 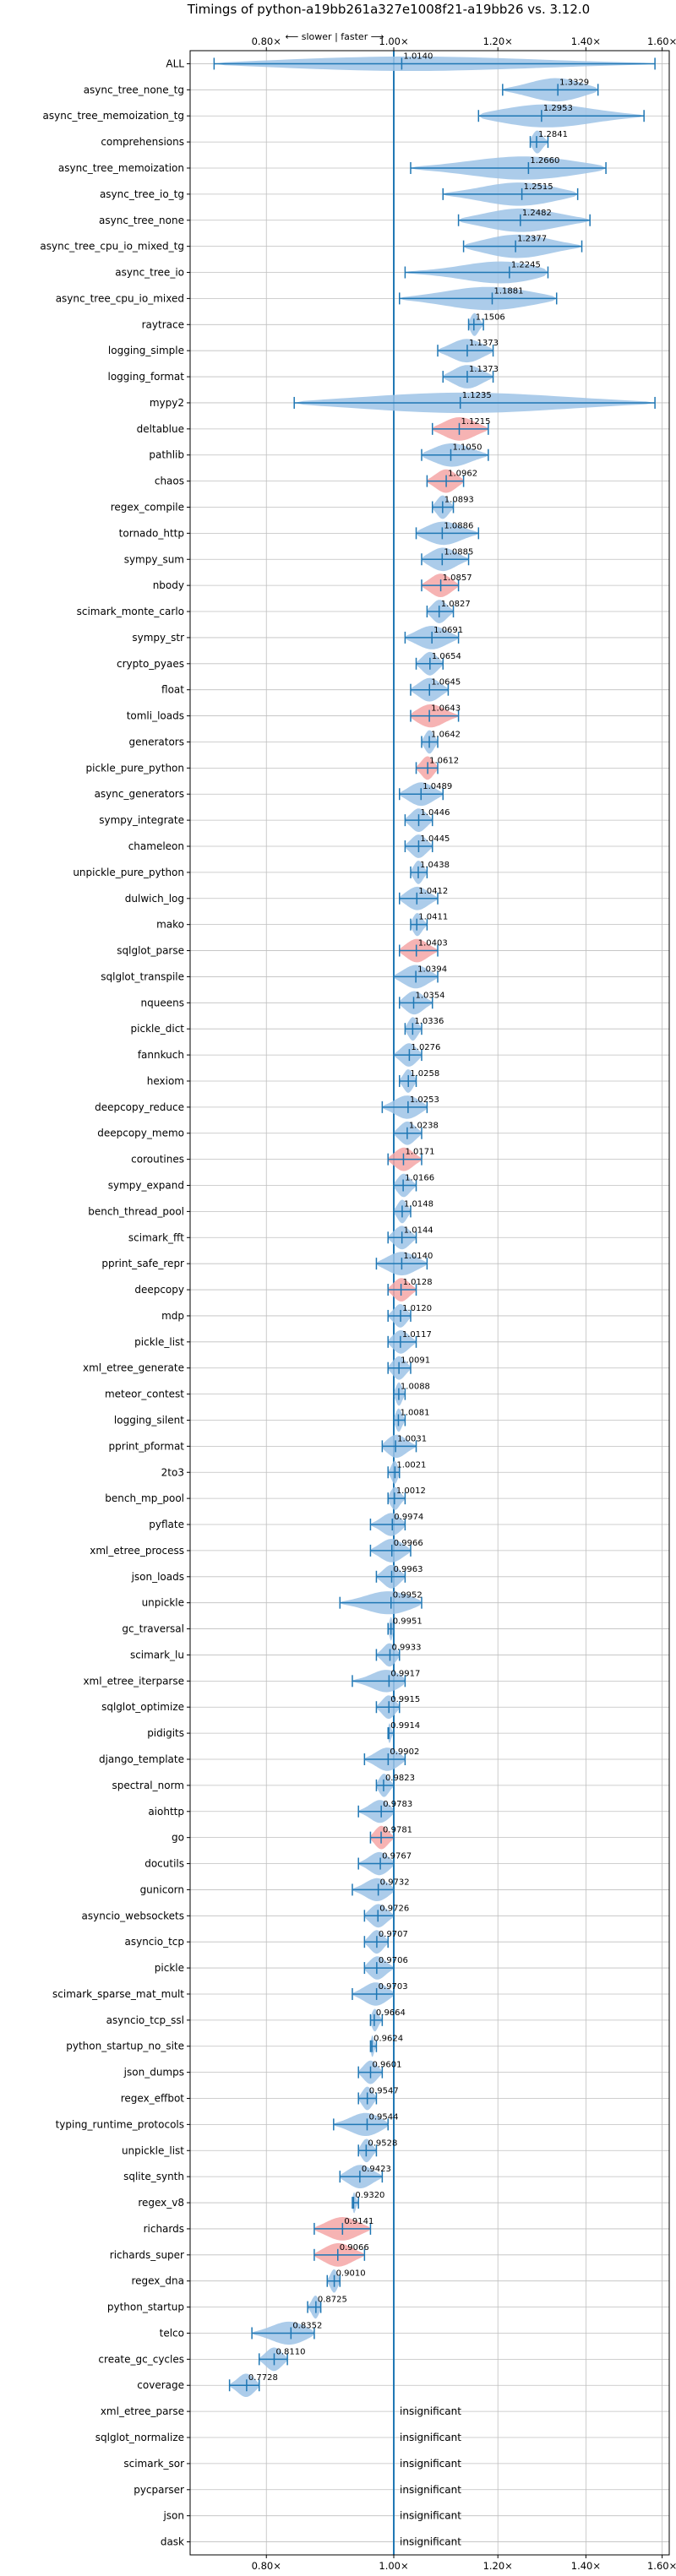 I want to click on row-label: json_loads, so click(x=157, y=1577).